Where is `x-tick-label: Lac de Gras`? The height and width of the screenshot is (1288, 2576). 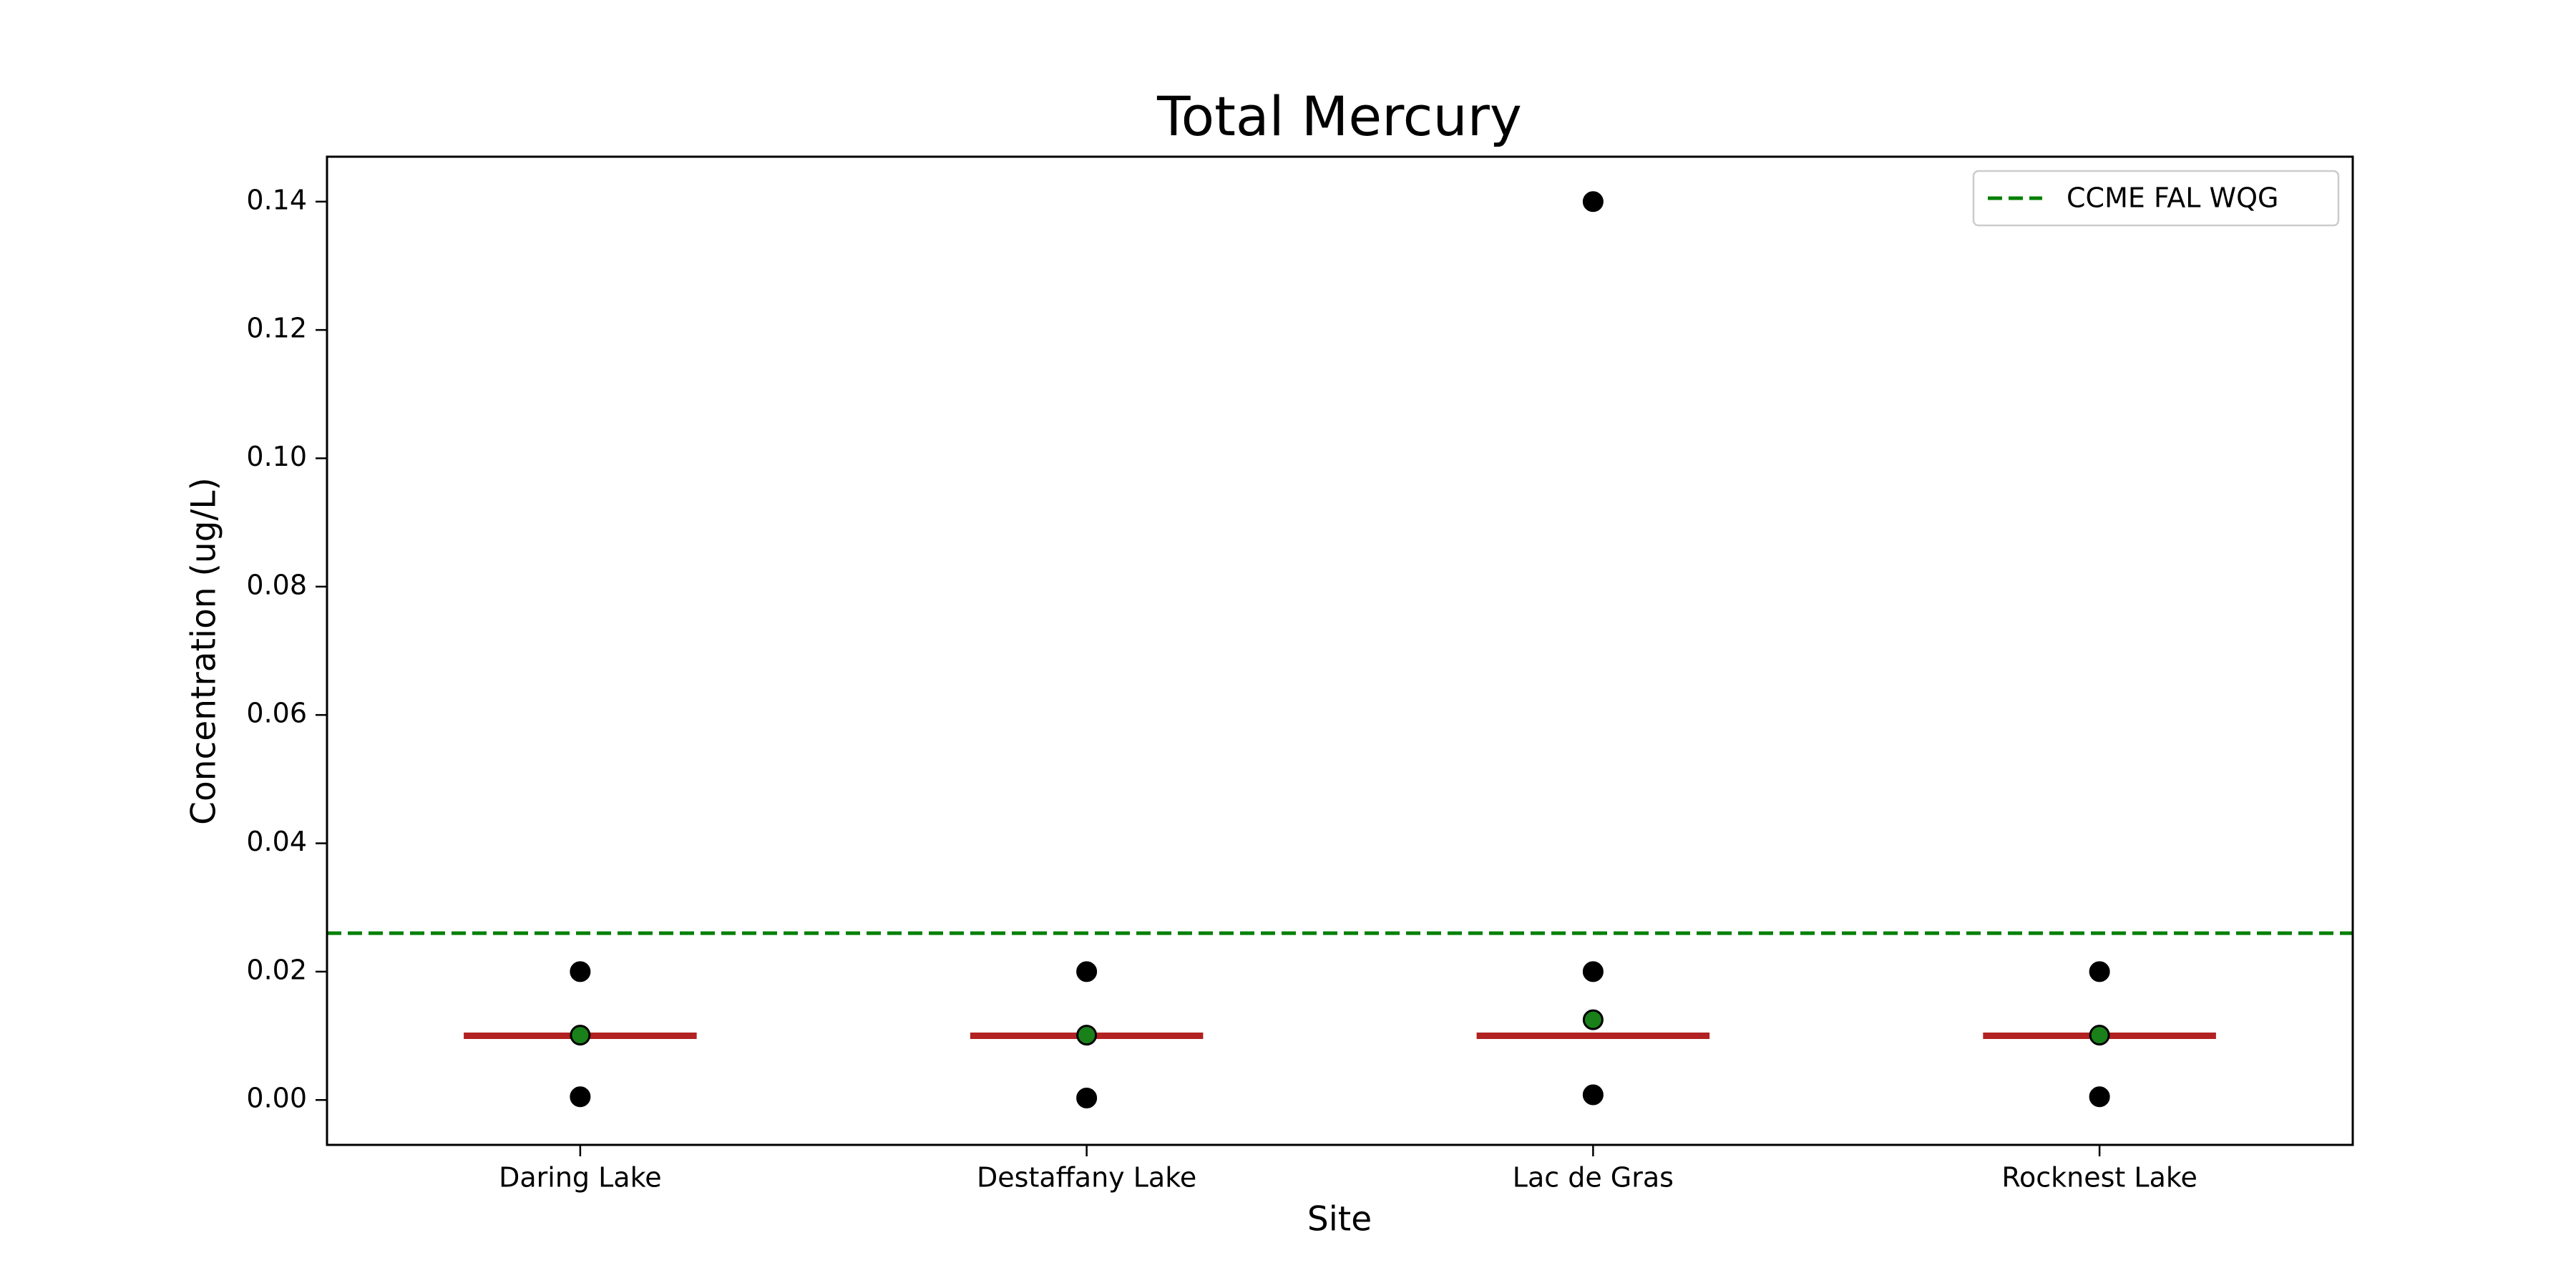 x-tick-label: Lac de Gras is located at coordinates (1593, 1178).